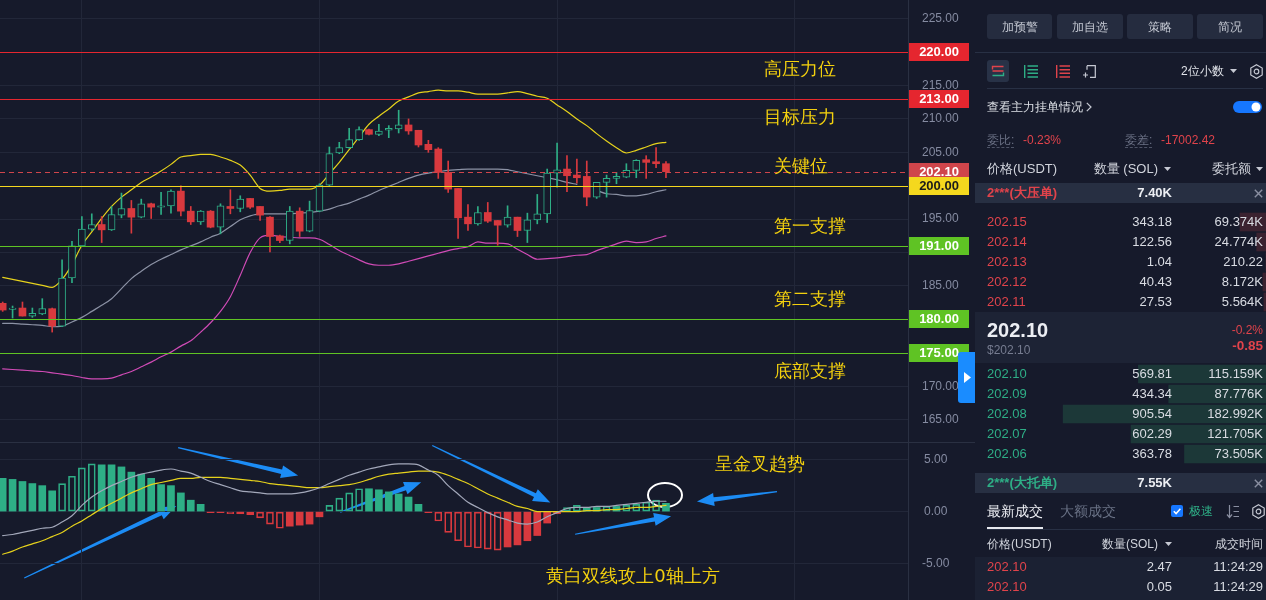  What do you see at coordinates (1247, 346) in the screenshot?
I see `text: -0.85` at bounding box center [1247, 346].